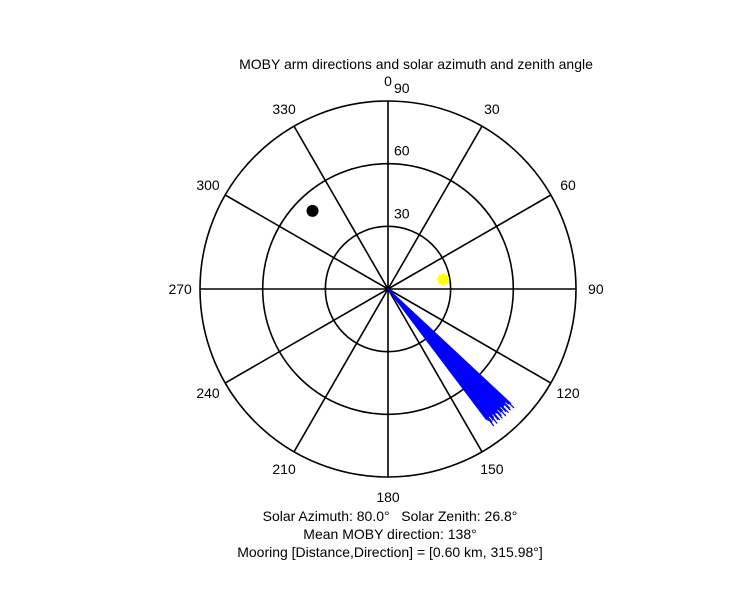 This screenshot has width=750, height=600. What do you see at coordinates (568, 393) in the screenshot?
I see `angle-label-120: 120` at bounding box center [568, 393].